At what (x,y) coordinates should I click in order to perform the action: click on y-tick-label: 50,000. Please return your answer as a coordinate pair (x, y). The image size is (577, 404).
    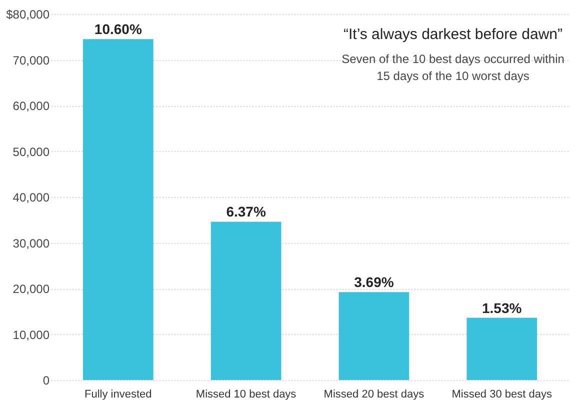
    Looking at the image, I should click on (31, 151).